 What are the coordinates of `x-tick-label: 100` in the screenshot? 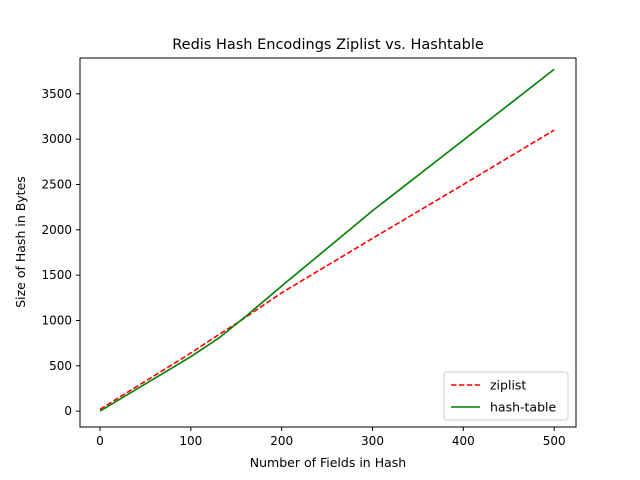 It's located at (190, 441).